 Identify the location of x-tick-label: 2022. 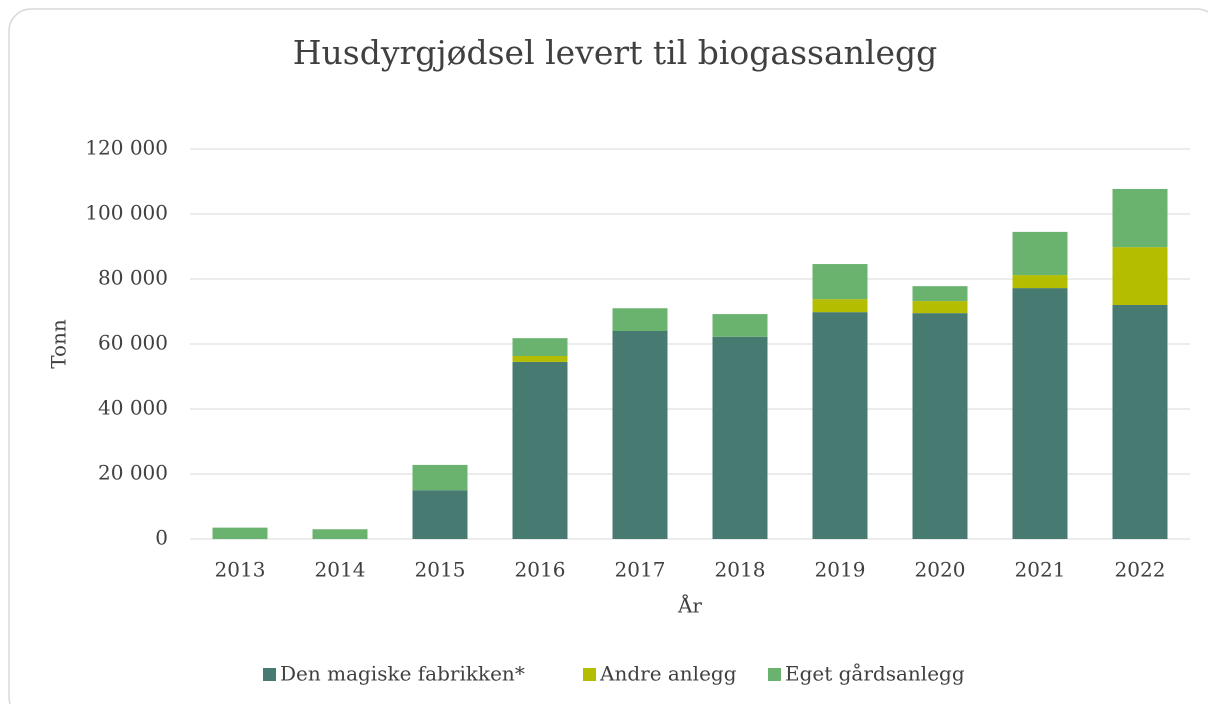
(1140, 570).